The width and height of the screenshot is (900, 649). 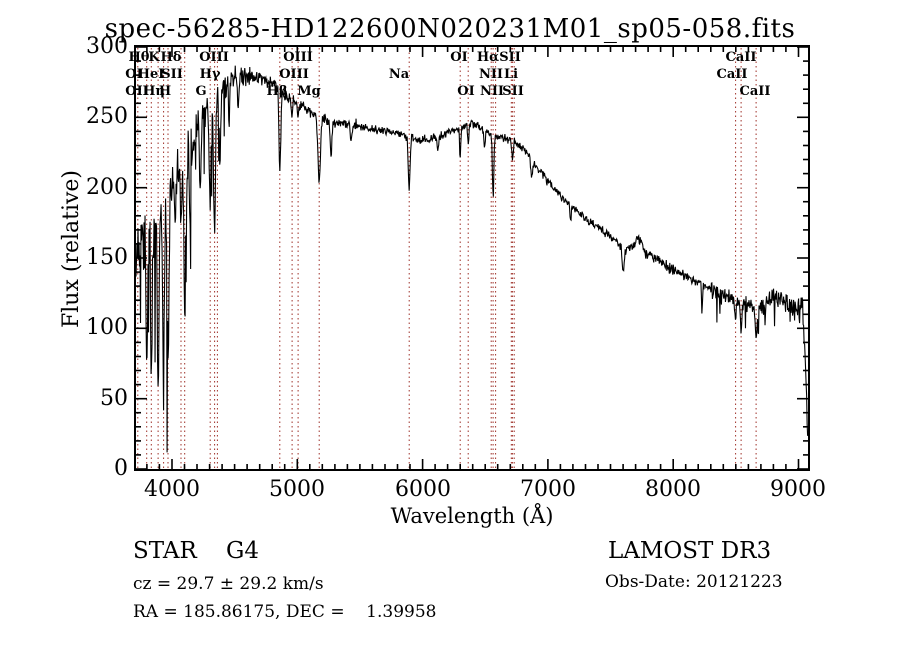 I want to click on spectral-line-label: Li, so click(x=511, y=74).